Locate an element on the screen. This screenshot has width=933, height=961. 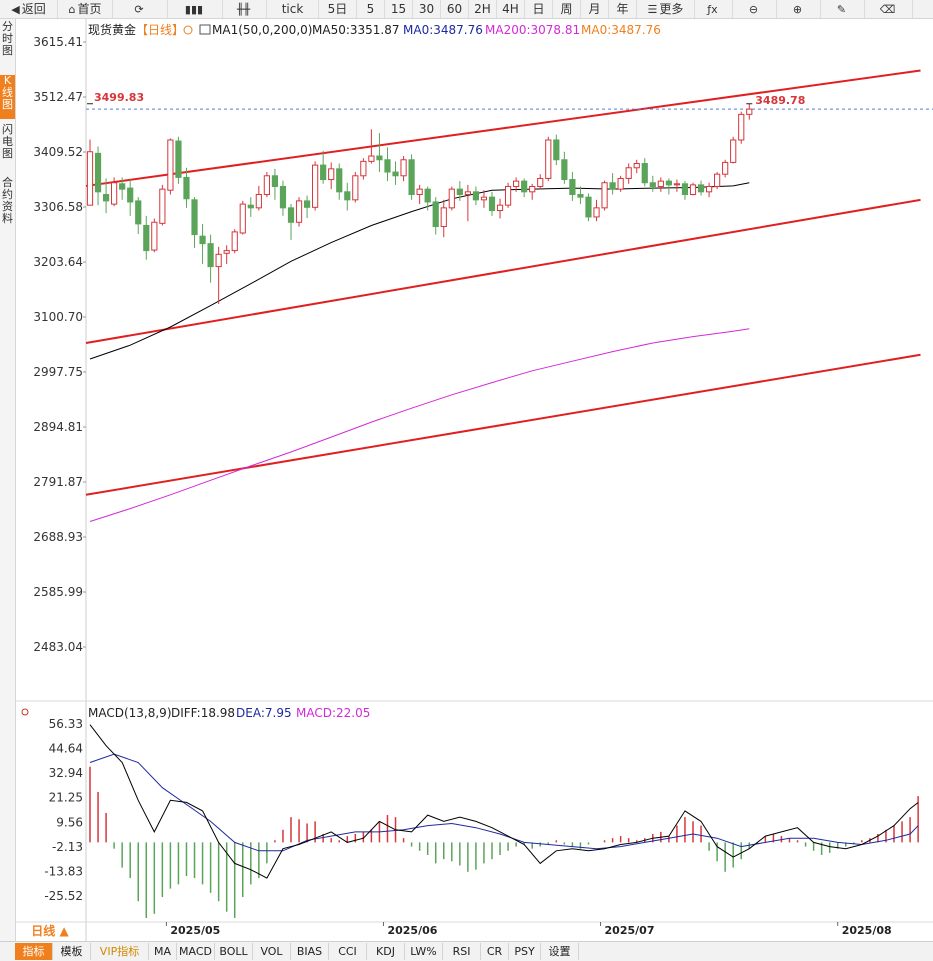
indicator-tab-7: BIAS is located at coordinates (310, 951).